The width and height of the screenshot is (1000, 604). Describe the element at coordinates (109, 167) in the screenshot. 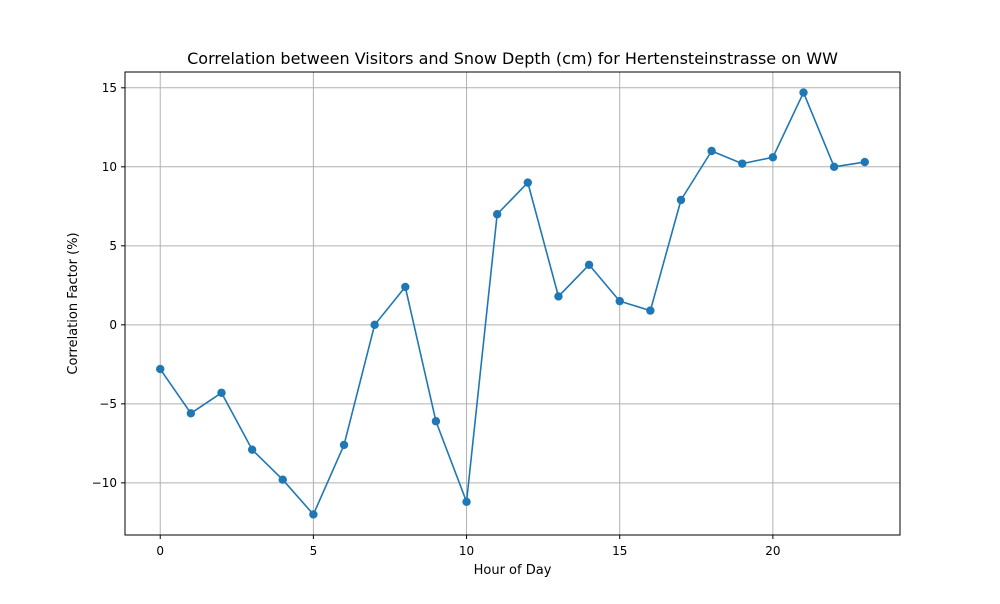

I see `y-tick-label: 10` at that location.